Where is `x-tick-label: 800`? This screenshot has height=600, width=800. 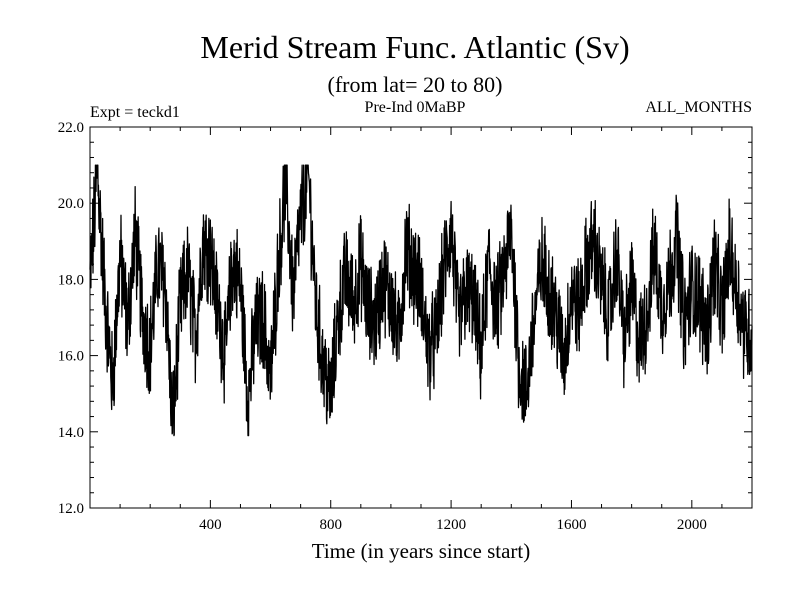
x-tick-label: 800 is located at coordinates (330, 525).